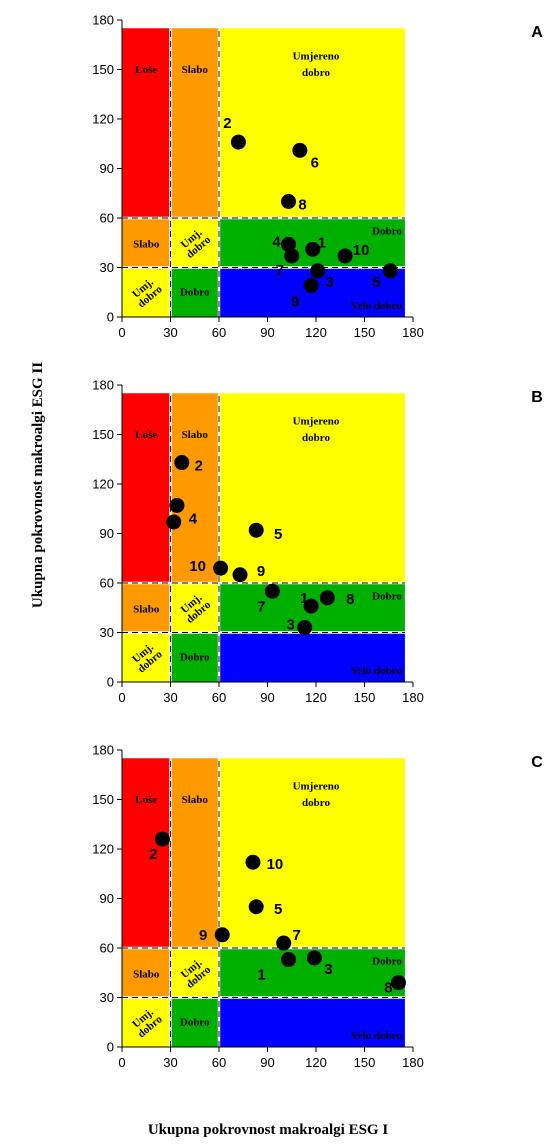  Describe the element at coordinates (107, 997) in the screenshot. I see `y-tick-label: 30` at that location.